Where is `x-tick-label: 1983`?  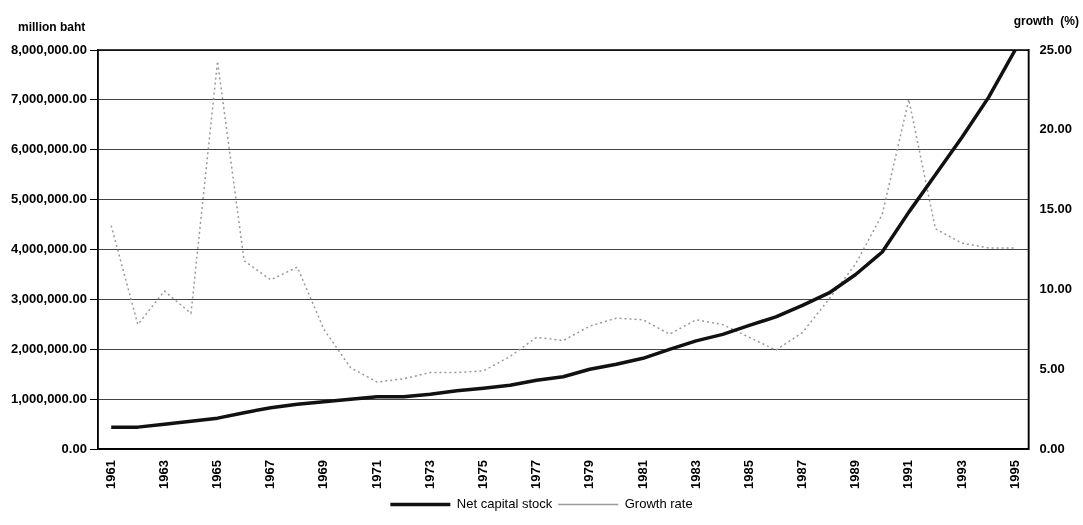 x-tick-label: 1983 is located at coordinates (695, 474).